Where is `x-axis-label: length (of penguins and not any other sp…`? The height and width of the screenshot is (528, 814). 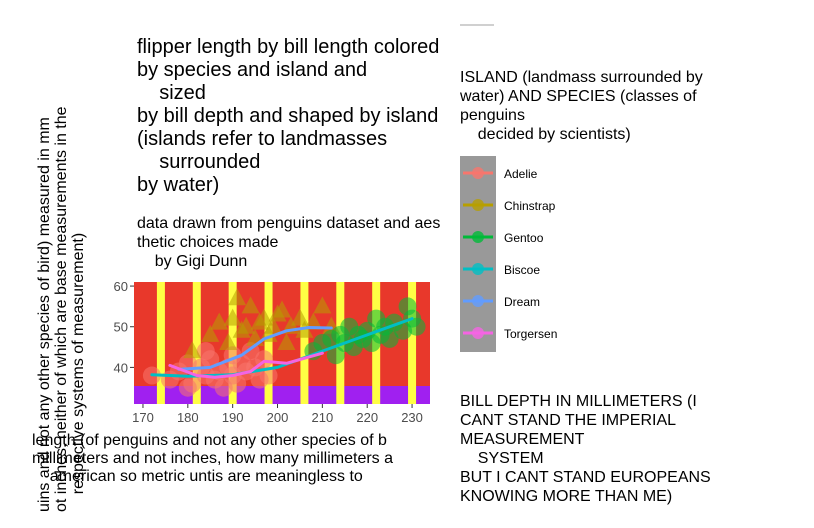 x-axis-label: length (of penguins and not any other sp… is located at coordinates (213, 458).